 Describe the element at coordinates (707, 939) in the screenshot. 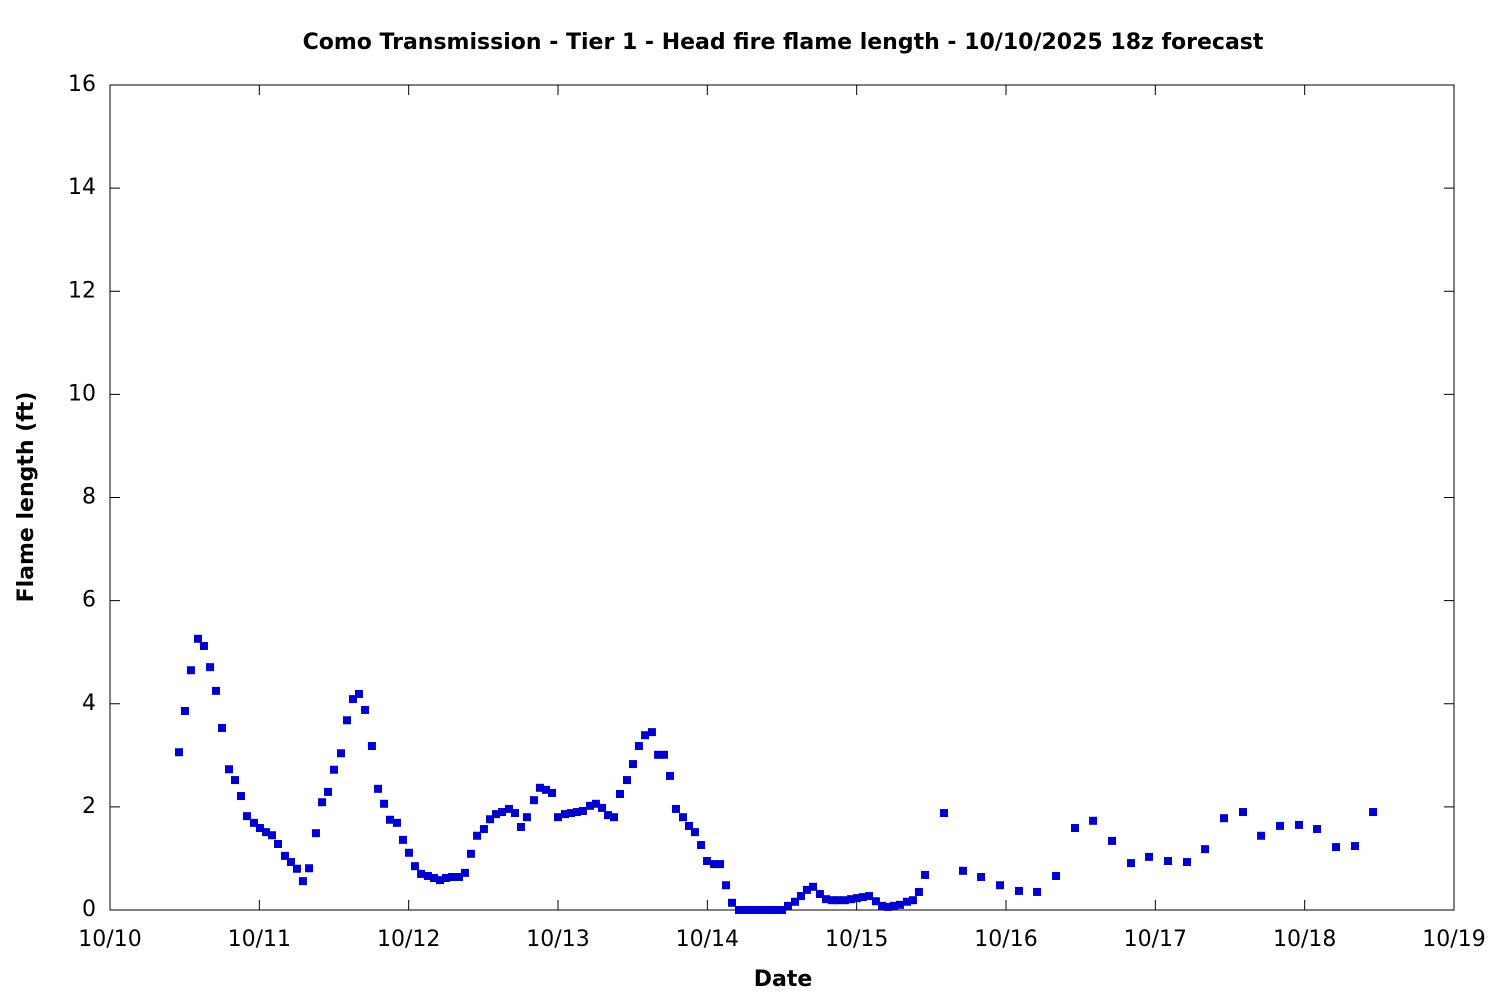

I see `x-tick-label: 10/14` at that location.